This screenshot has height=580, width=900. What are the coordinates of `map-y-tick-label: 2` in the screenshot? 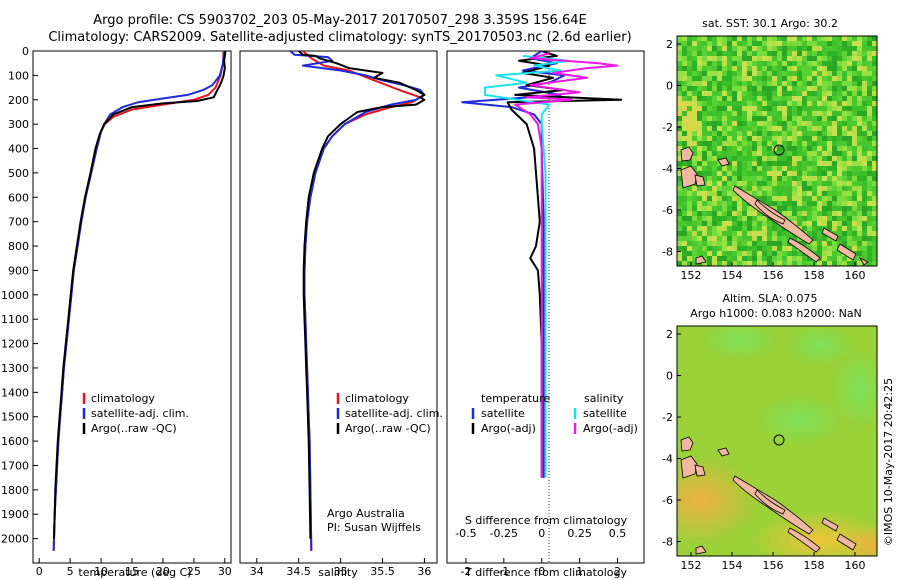 It's located at (669, 334).